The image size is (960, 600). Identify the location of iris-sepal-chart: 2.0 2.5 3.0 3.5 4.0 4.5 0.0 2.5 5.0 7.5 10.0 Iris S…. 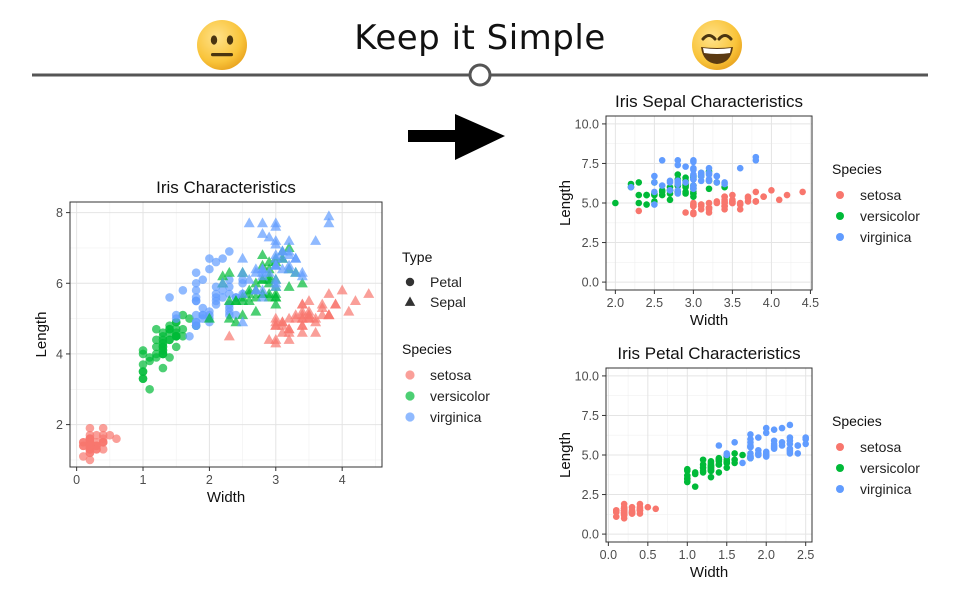
(738, 210).